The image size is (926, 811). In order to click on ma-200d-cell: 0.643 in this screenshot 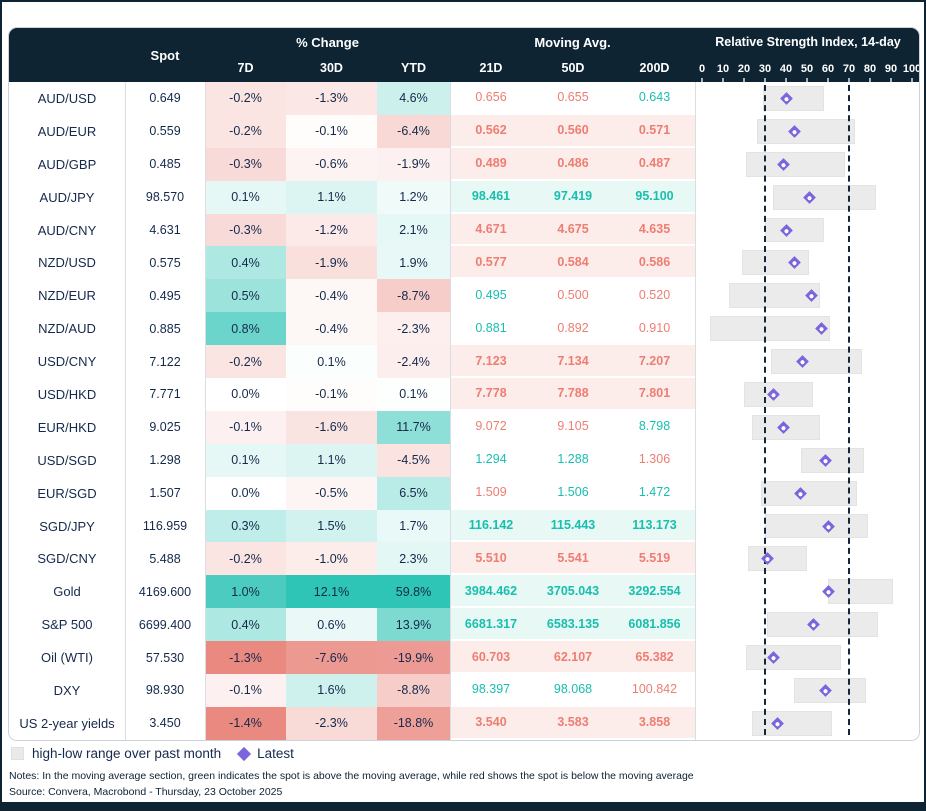, I will do `click(654, 98)`.